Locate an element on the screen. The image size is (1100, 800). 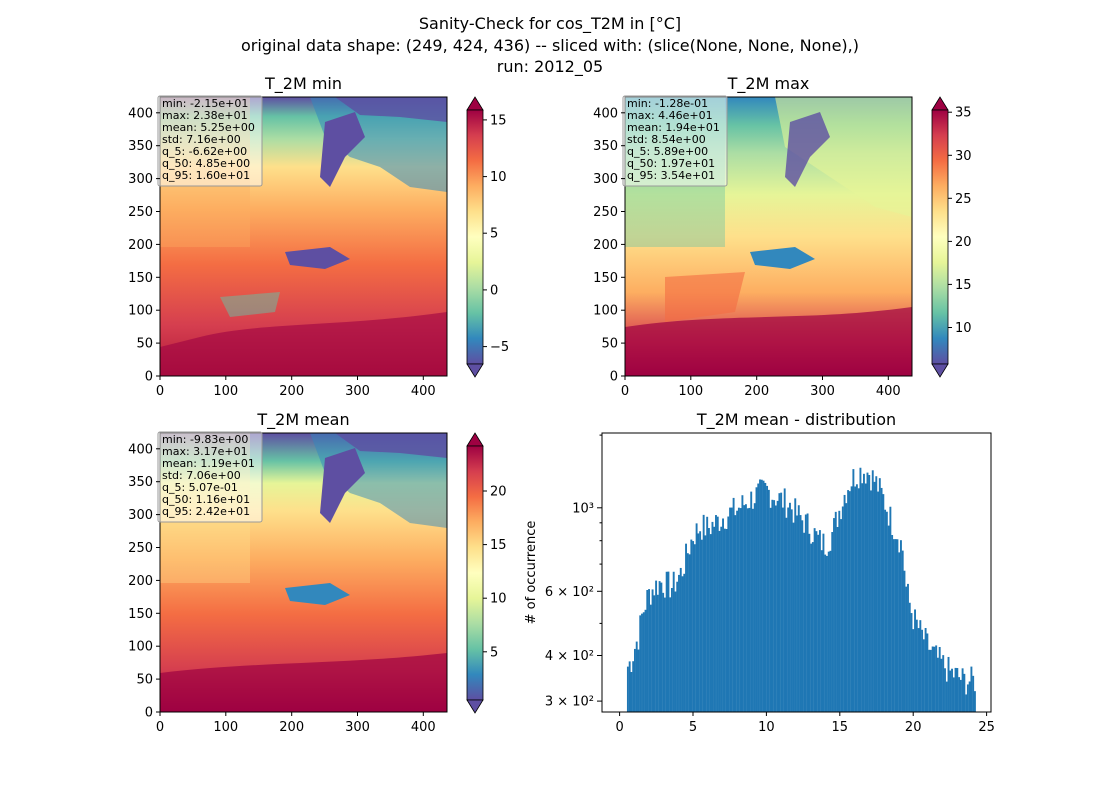
y-tick: 0 is located at coordinates (152, 377).